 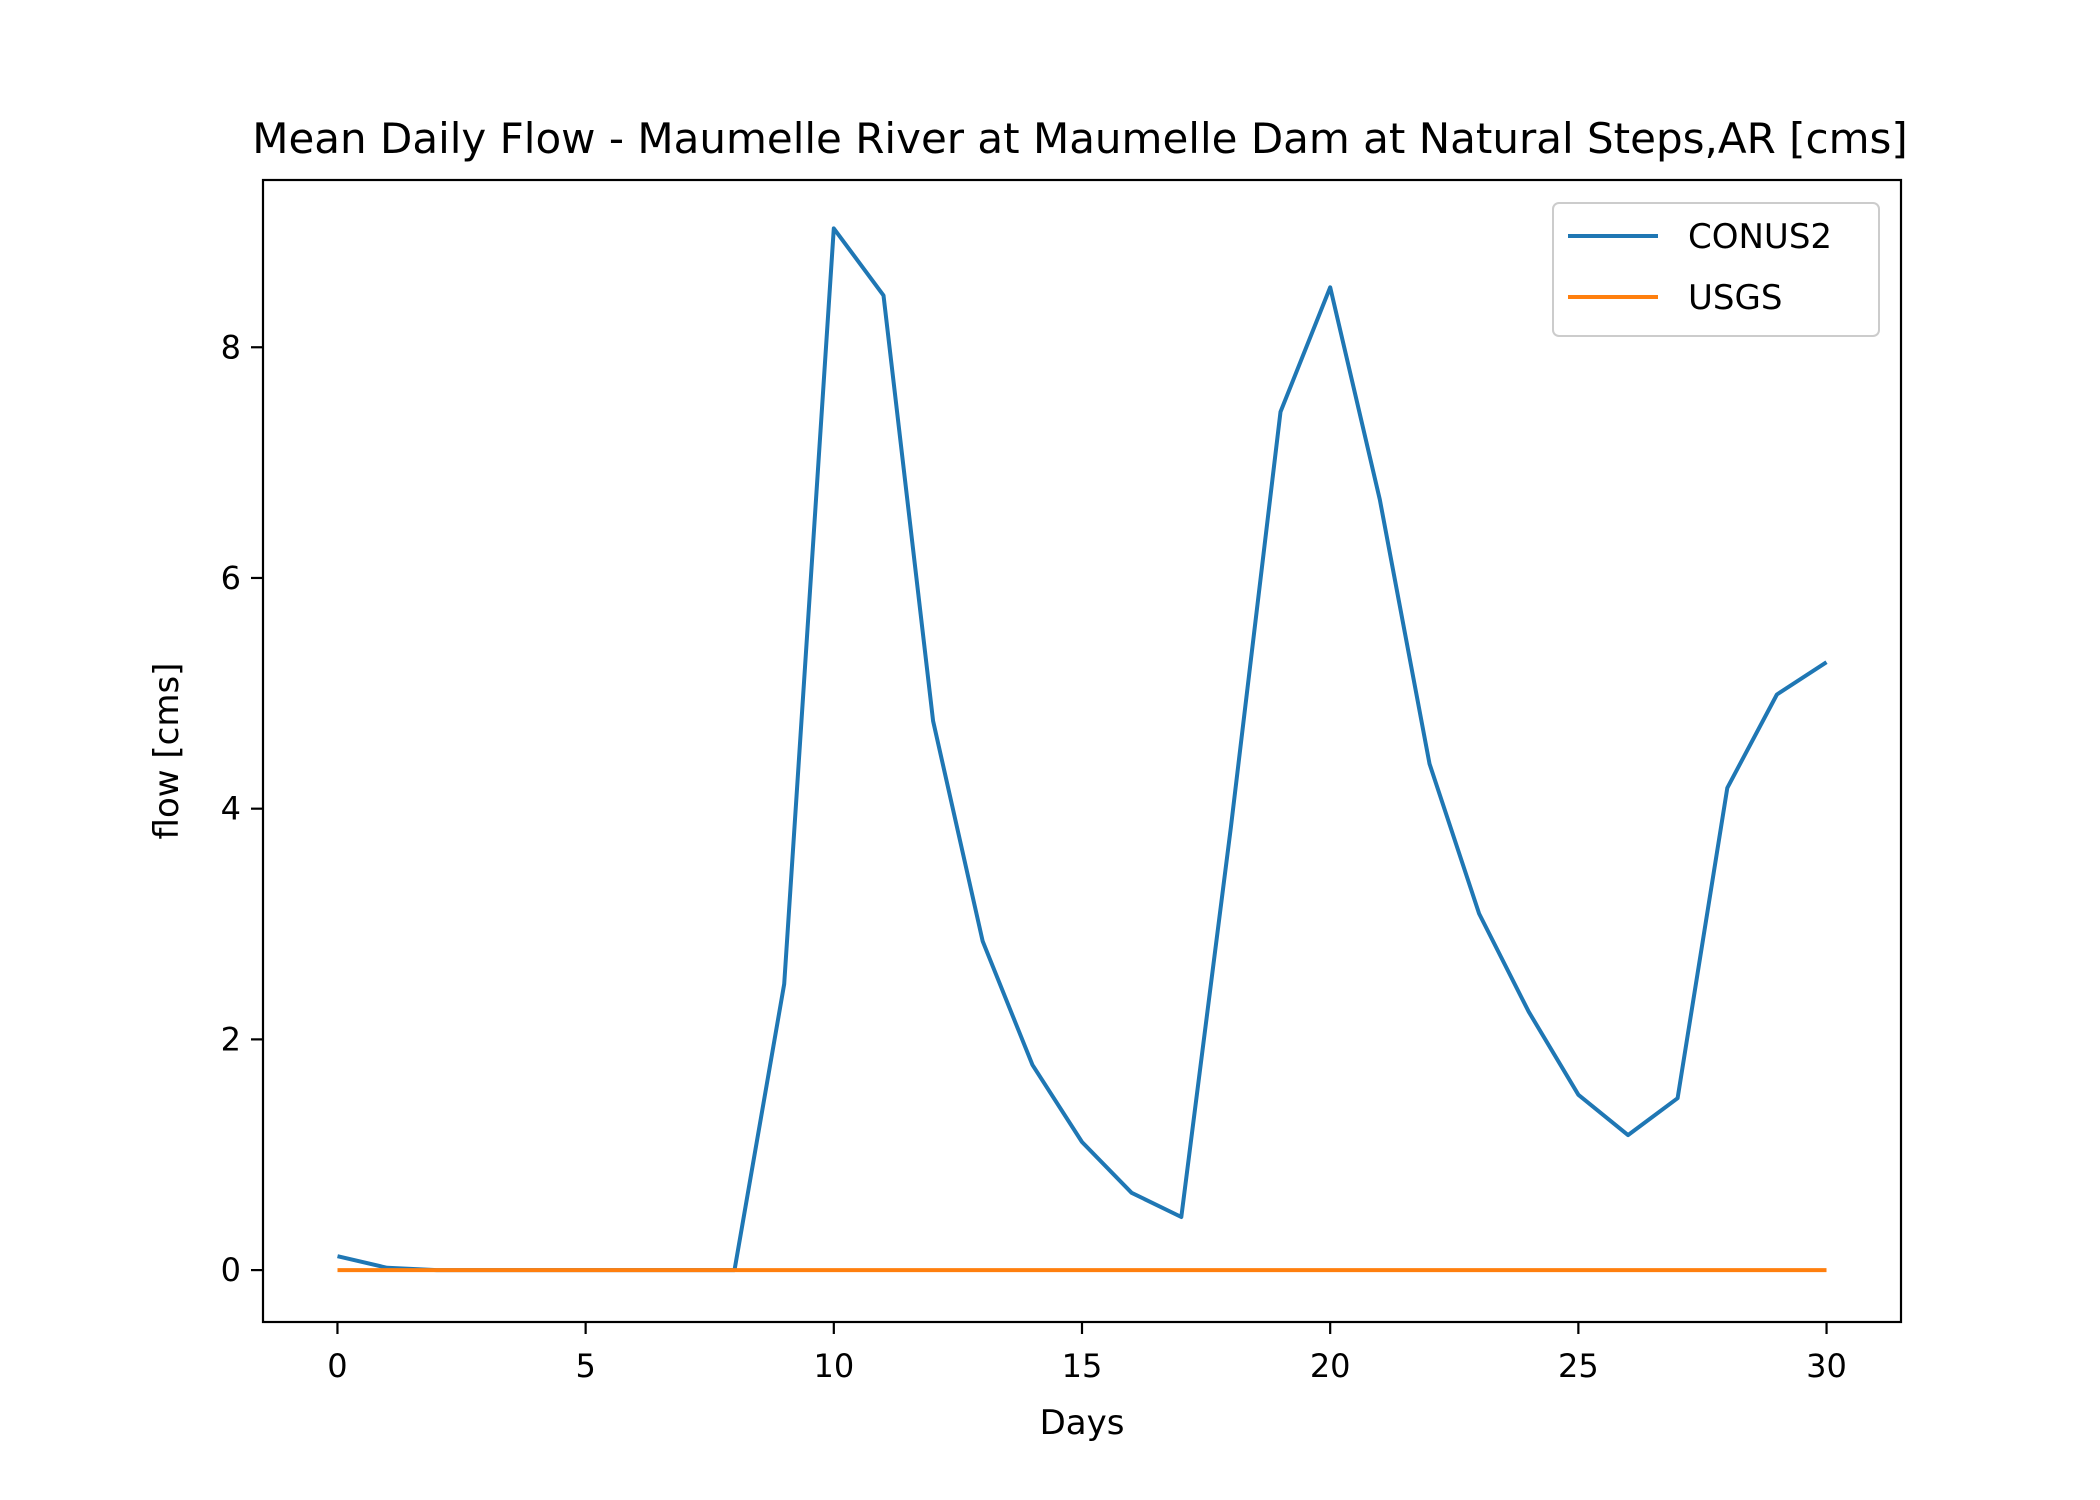 I want to click on x-tick-label: 5, so click(x=585, y=1366).